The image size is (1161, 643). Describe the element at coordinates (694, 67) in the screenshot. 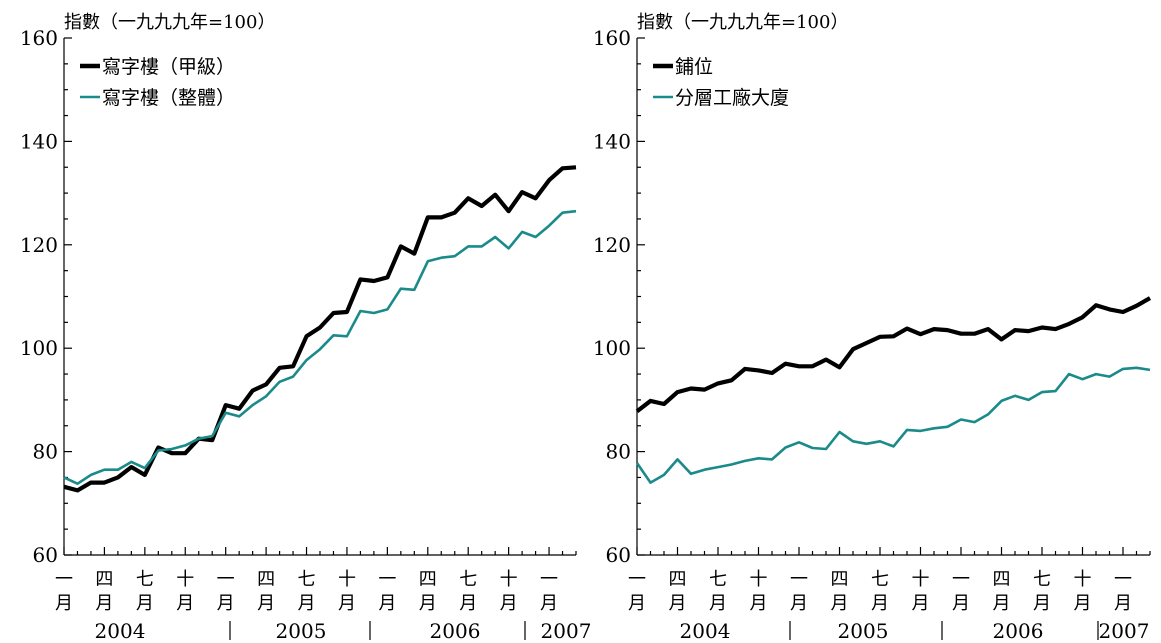

I see `legend-label: 鋪位` at that location.